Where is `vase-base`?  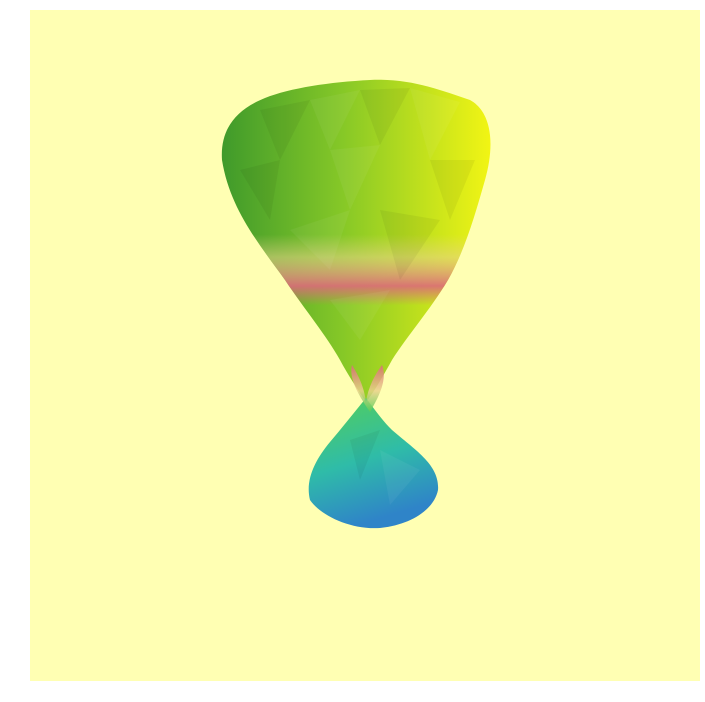
vase-base is located at coordinates (373, 463).